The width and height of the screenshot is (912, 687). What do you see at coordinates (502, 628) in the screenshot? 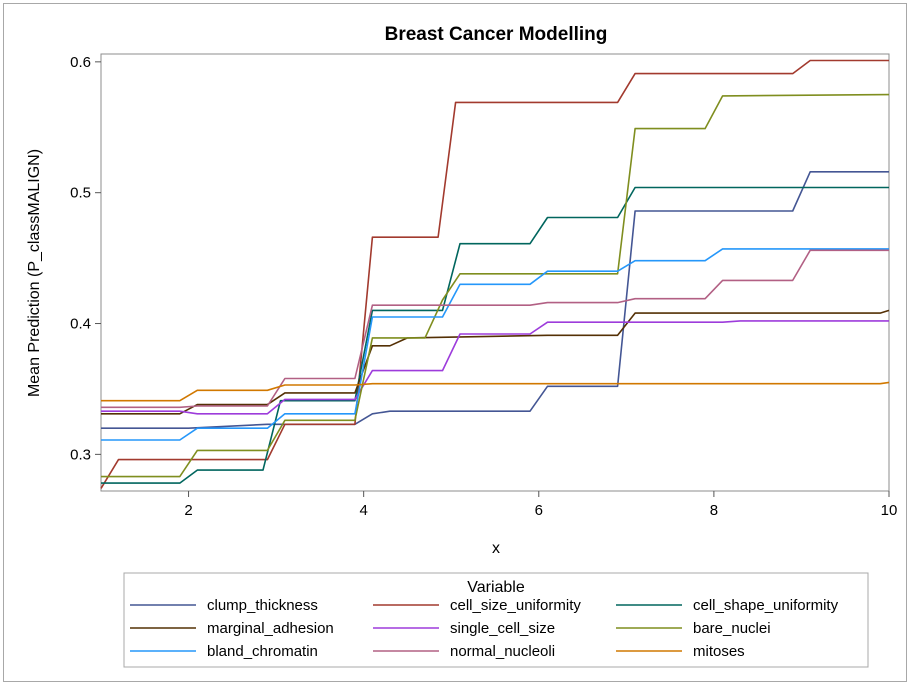
I see `legend-label-single-cell-size: single_cell_size` at bounding box center [502, 628].